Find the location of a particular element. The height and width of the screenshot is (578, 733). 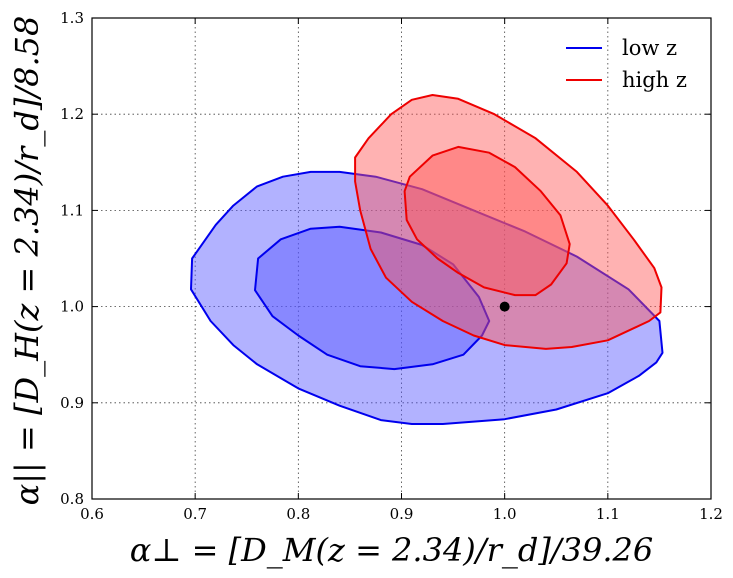

marker-layer is located at coordinates (504, 306).